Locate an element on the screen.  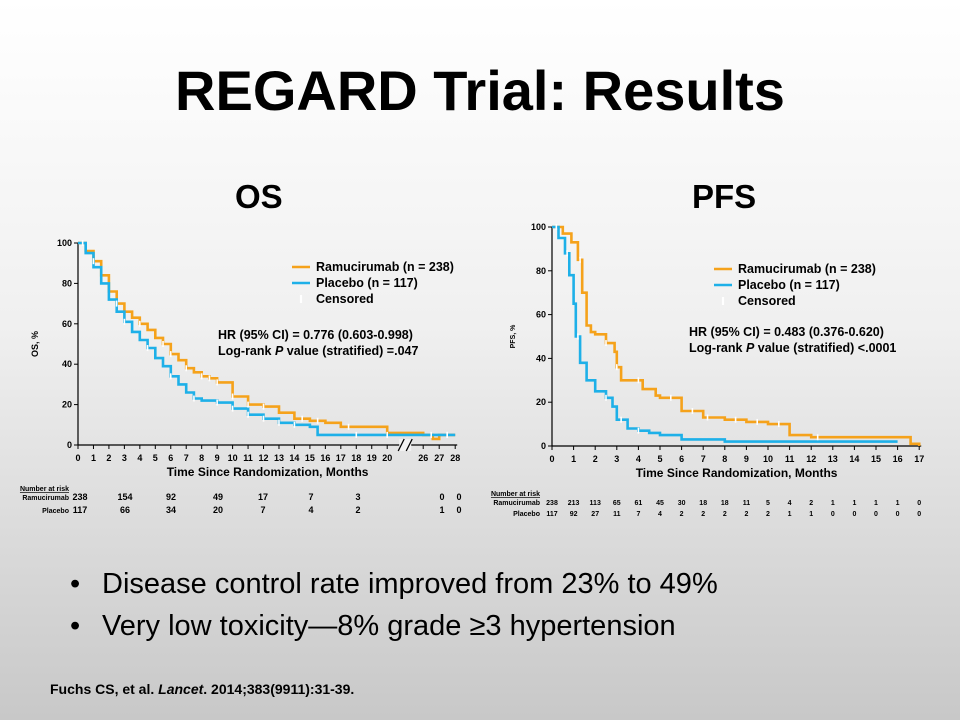
hr-annotation: HR (95% CI) = 0.776 (0.603-0.998) is located at coordinates (315, 335).